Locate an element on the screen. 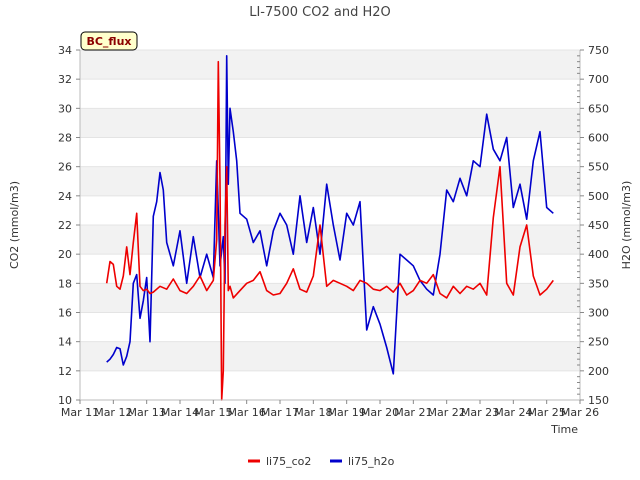  y-tick-label-left: 16 is located at coordinates (65, 313).